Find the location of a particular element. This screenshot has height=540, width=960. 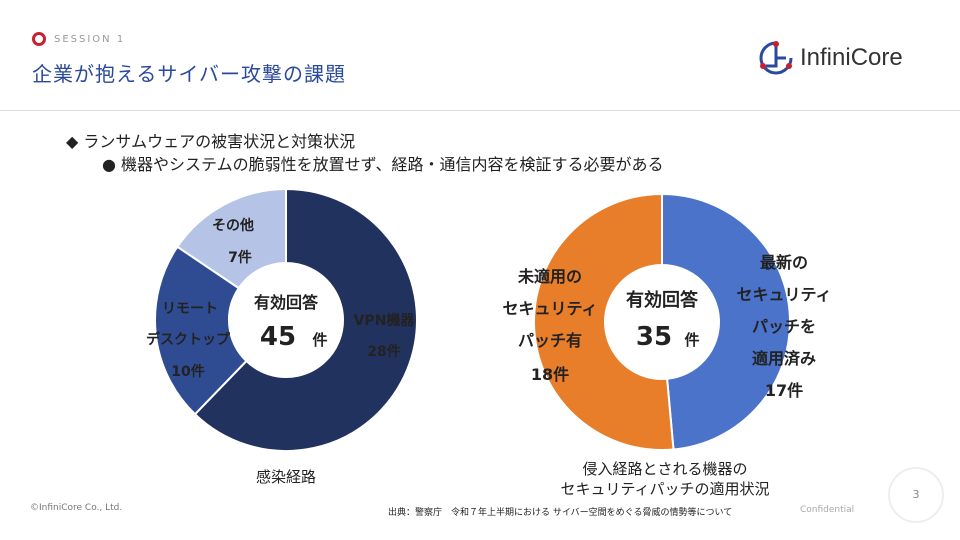

label-applied-2: セキュリティ is located at coordinates (783, 294).